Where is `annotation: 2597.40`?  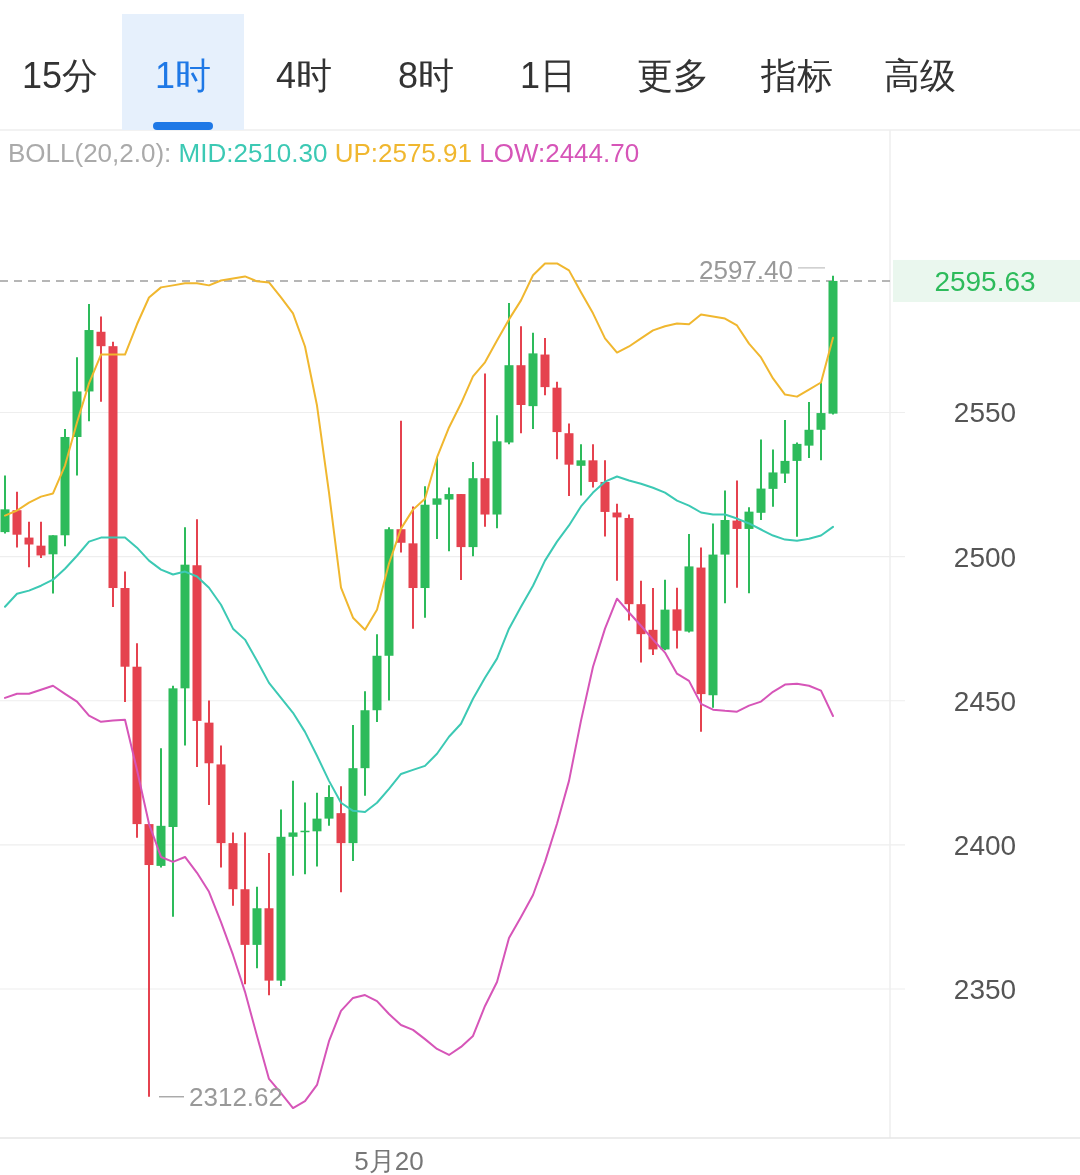 annotation: 2597.40 is located at coordinates (746, 269).